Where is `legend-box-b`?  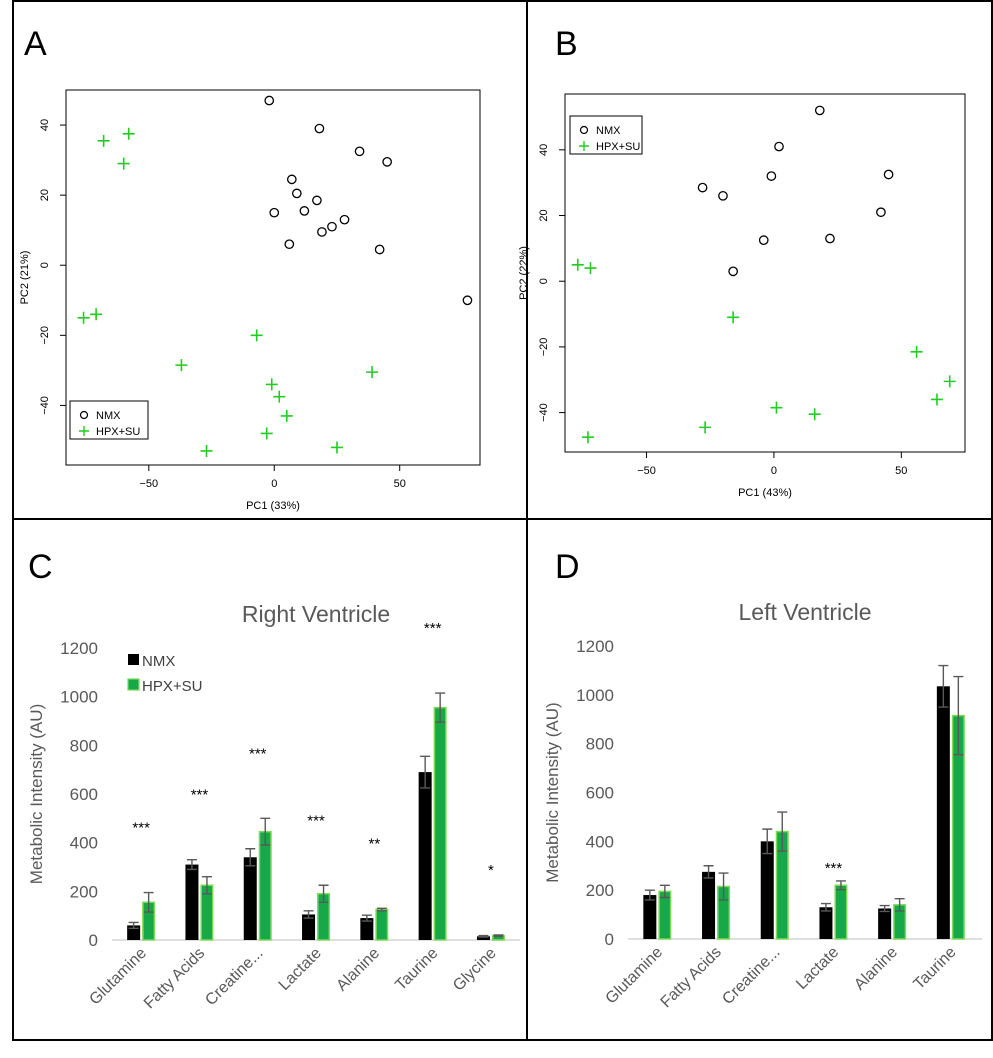 legend-box-b is located at coordinates (606, 135).